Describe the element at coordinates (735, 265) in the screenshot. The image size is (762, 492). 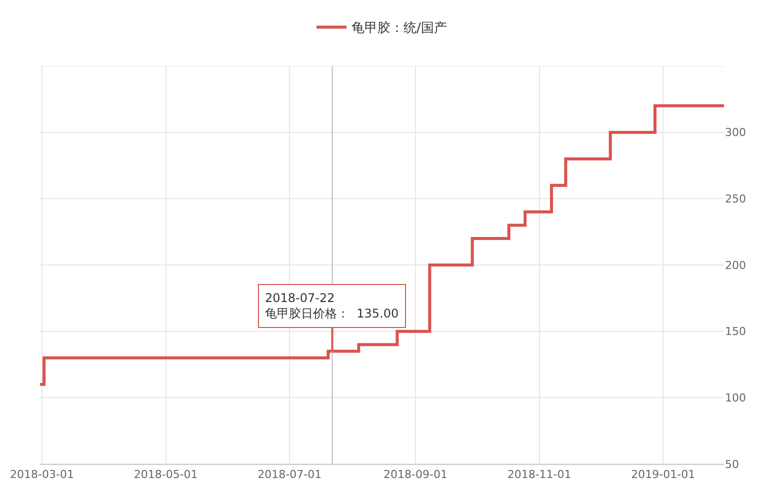
I see `y-tick-label: 200` at that location.